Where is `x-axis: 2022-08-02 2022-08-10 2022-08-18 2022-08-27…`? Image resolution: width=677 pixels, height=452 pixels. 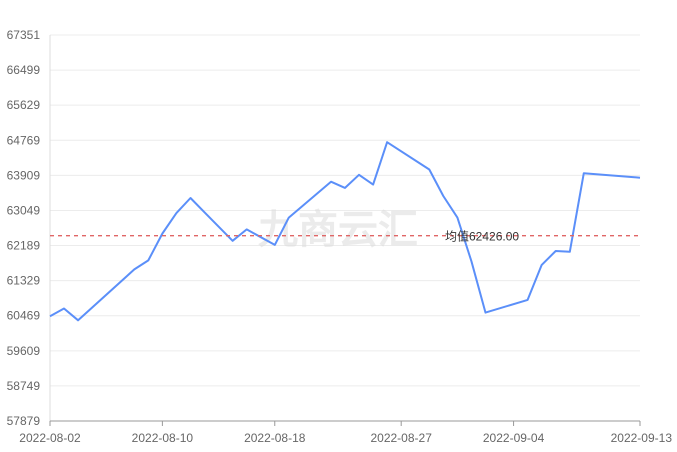 x-axis: 2022-08-02 2022-08-10 2022-08-18 2022-08-27… is located at coordinates (346, 432).